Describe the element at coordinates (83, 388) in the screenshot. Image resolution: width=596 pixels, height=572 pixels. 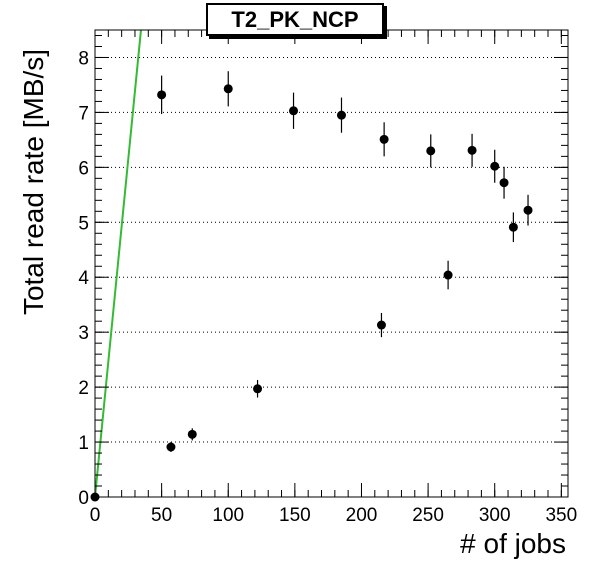
I see `y-tick-label: 2` at that location.